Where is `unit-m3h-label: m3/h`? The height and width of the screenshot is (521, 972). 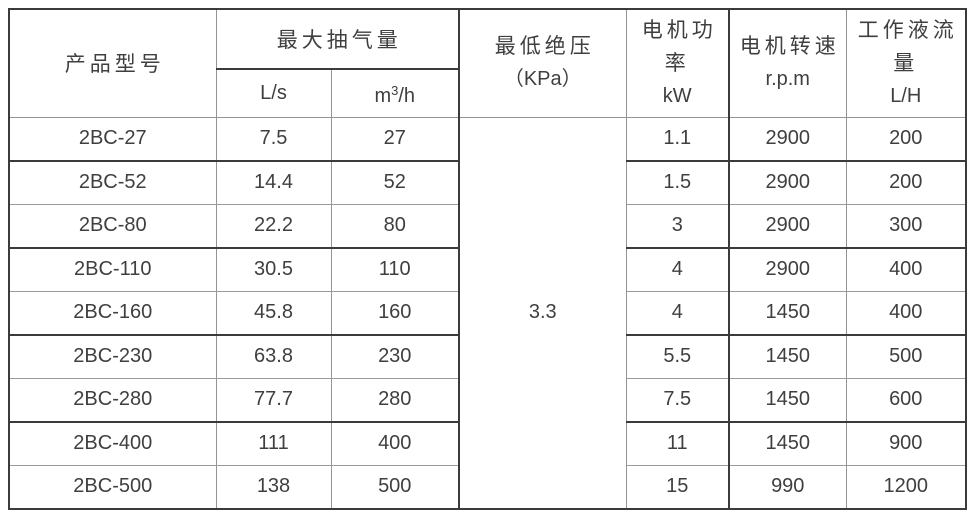
unit-m3h-label: m3/h is located at coordinates (395, 94).